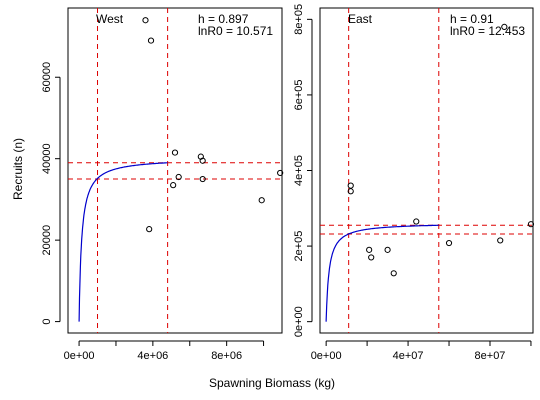  I want to click on y-tick-label: 8e+05, so click(299, 19).